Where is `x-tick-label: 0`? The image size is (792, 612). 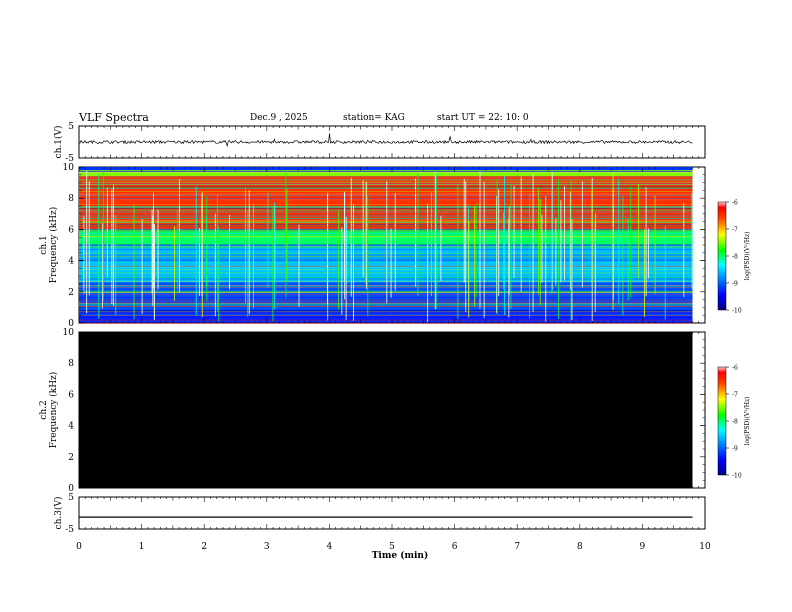 x-tick-label: 0 is located at coordinates (79, 547).